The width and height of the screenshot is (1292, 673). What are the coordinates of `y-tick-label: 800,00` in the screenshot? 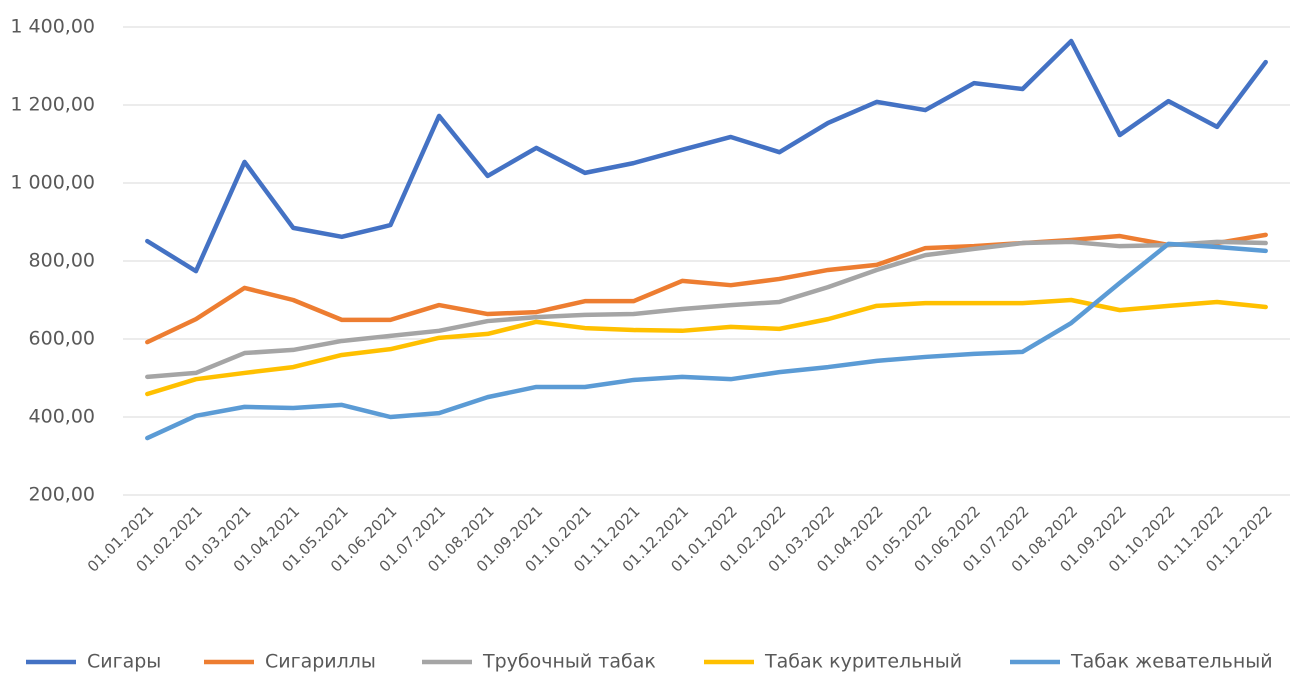 It's located at (62, 261).